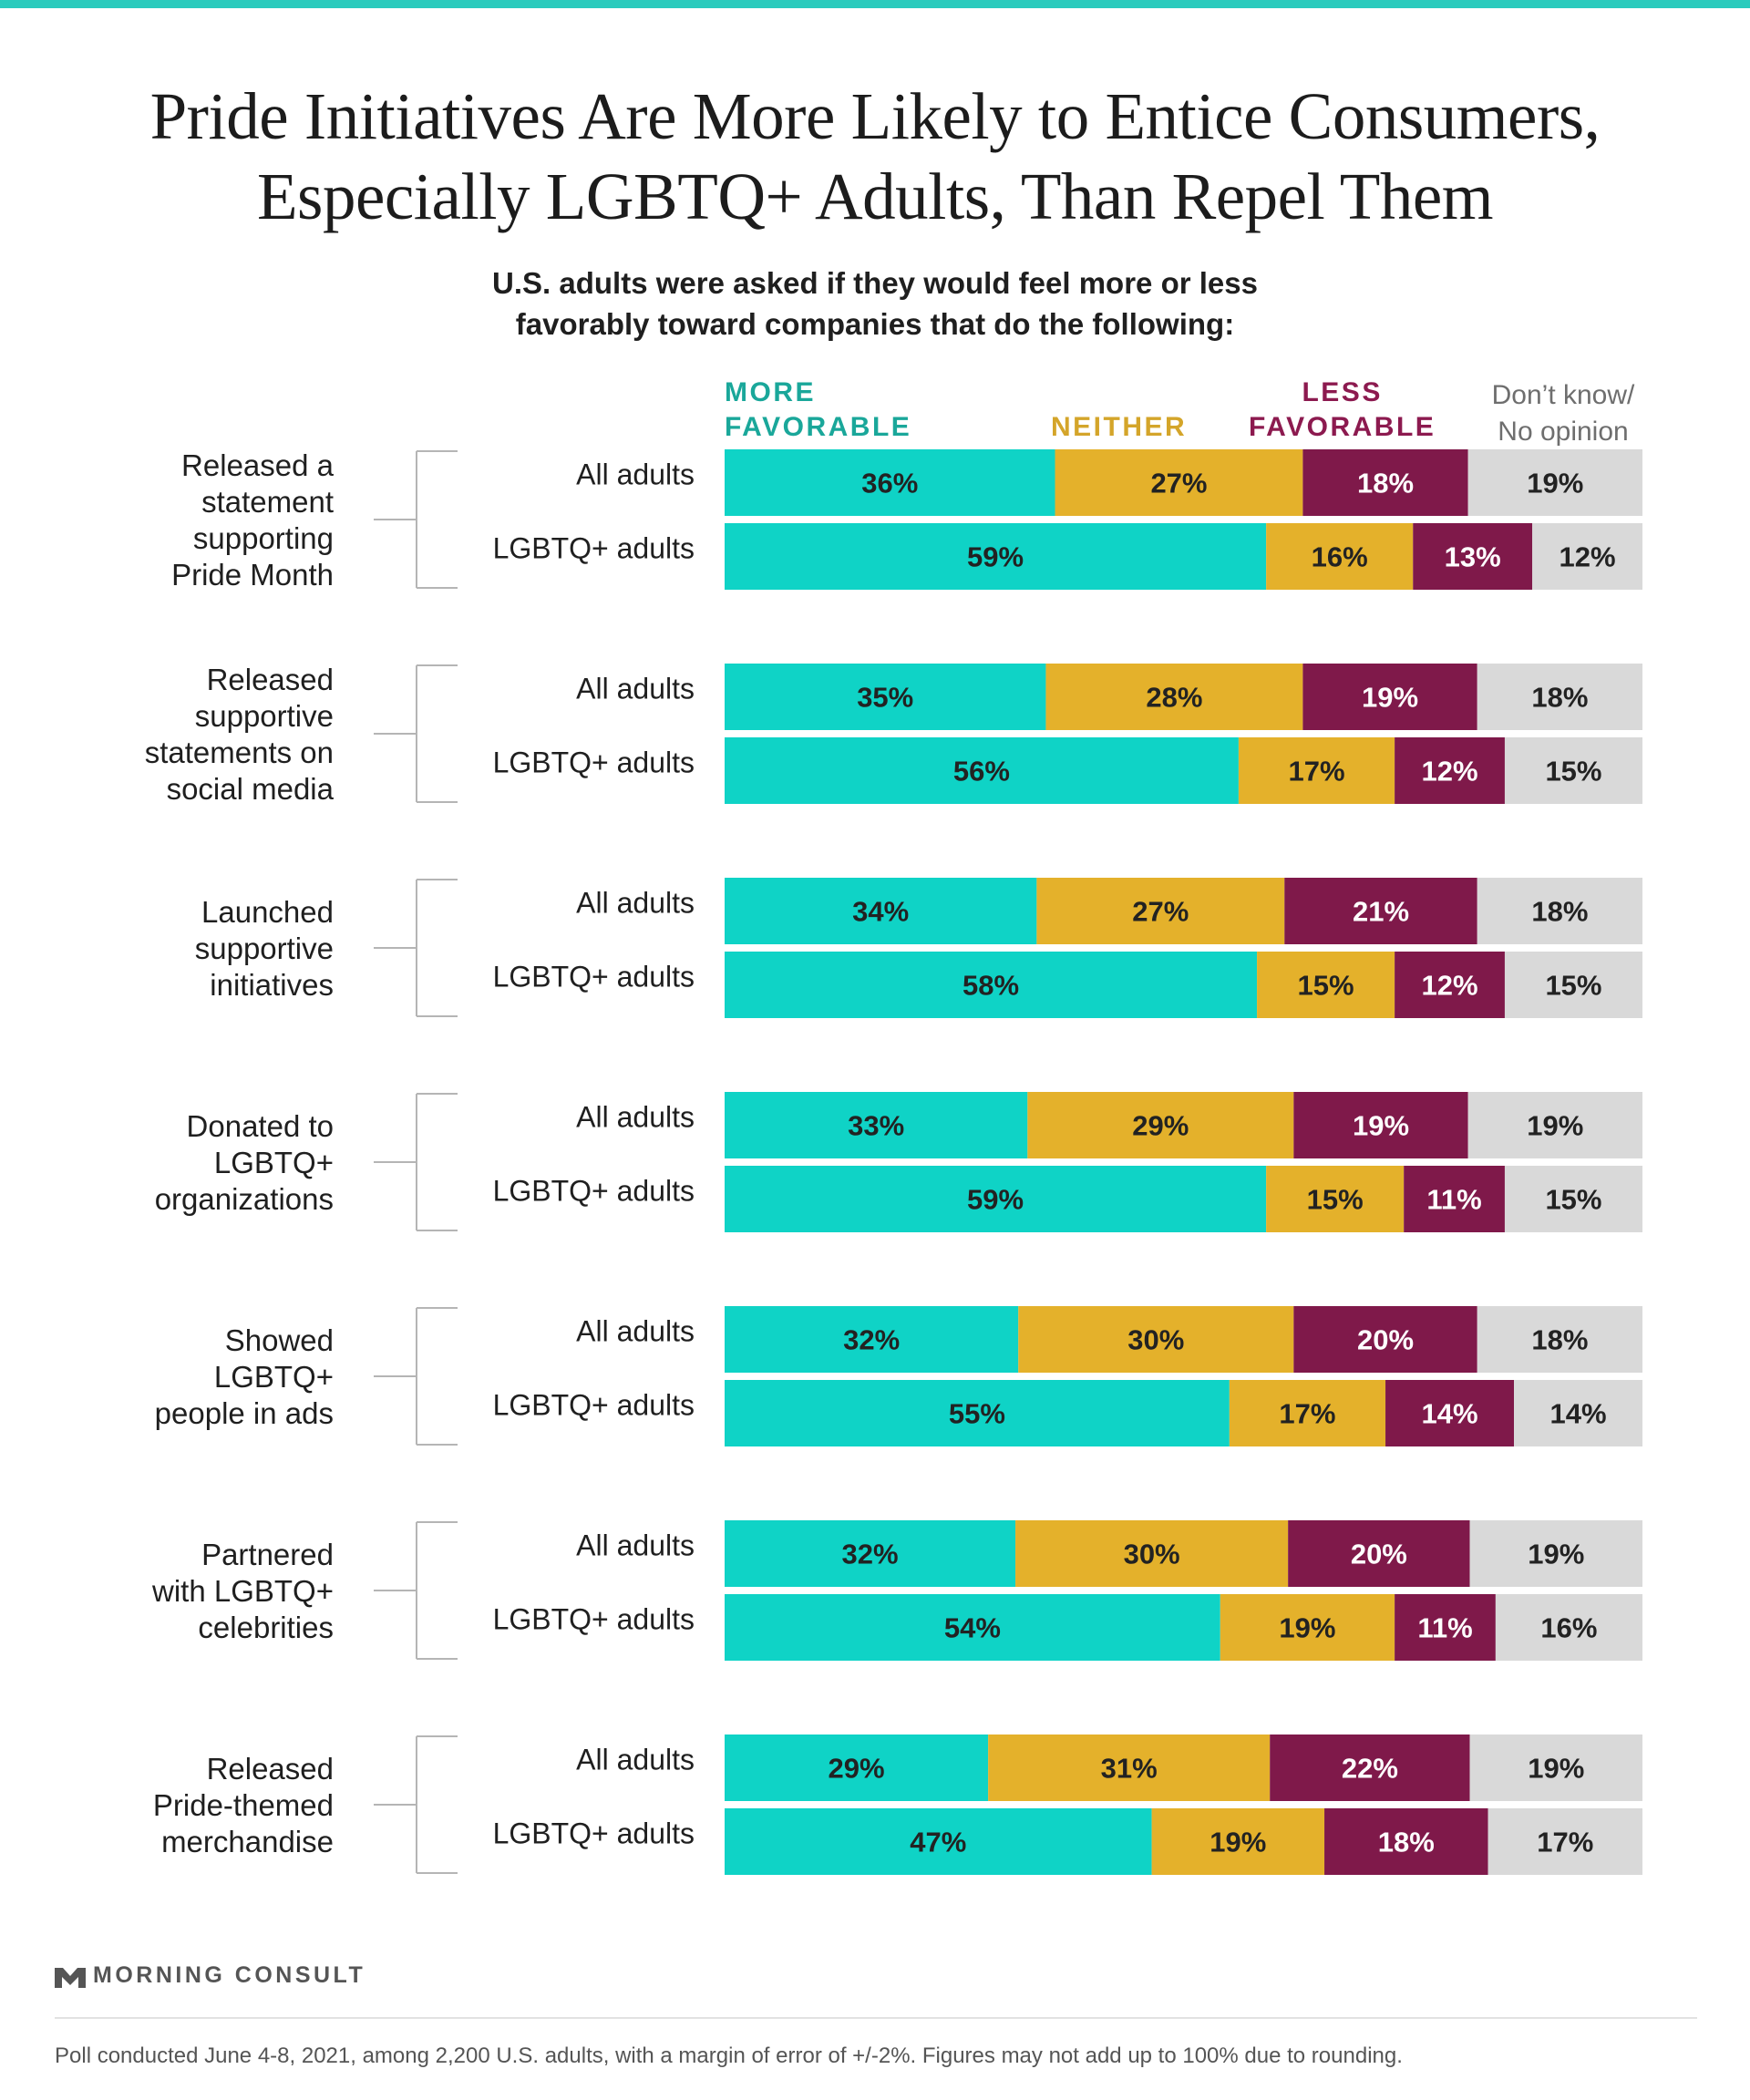 This screenshot has width=1750, height=2100. Describe the element at coordinates (261, 1126) in the screenshot. I see `group-label-line: Donated to` at that location.